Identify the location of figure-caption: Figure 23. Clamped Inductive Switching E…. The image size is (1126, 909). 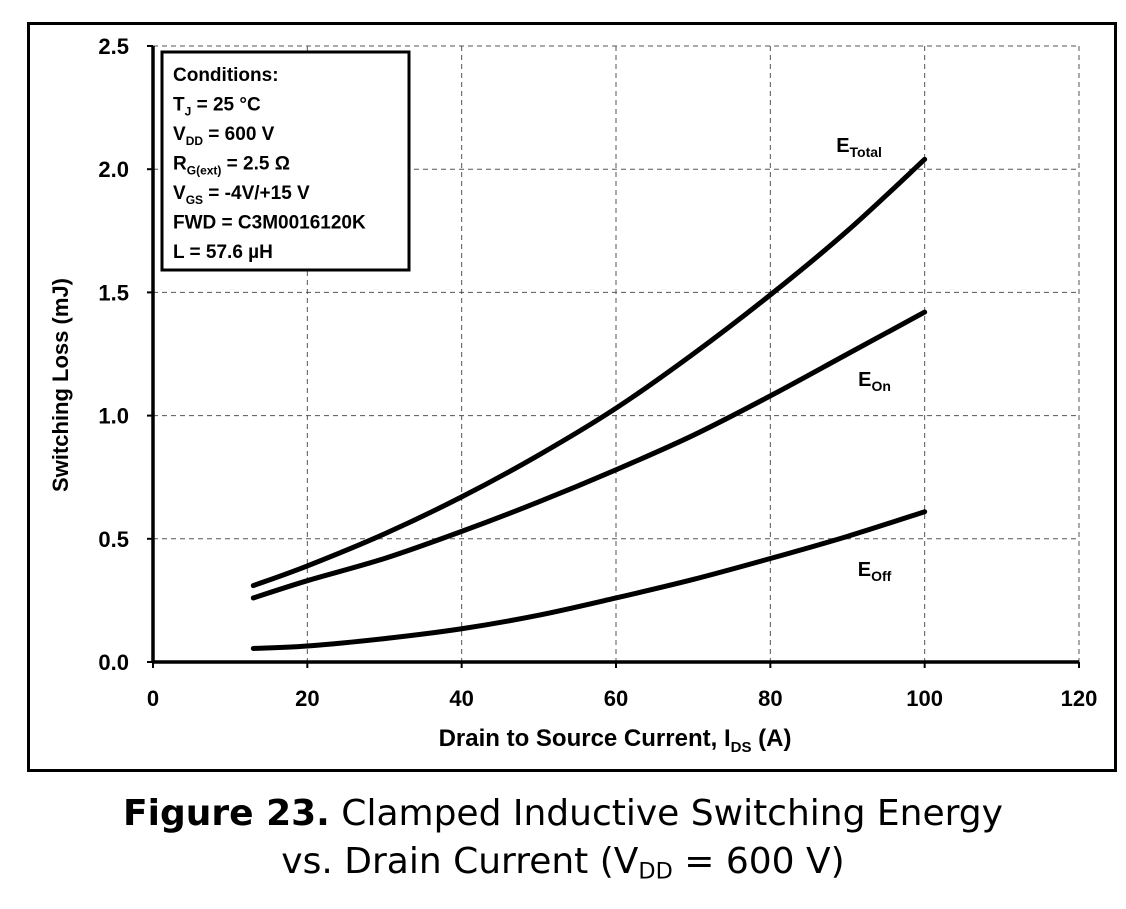
(563, 838).